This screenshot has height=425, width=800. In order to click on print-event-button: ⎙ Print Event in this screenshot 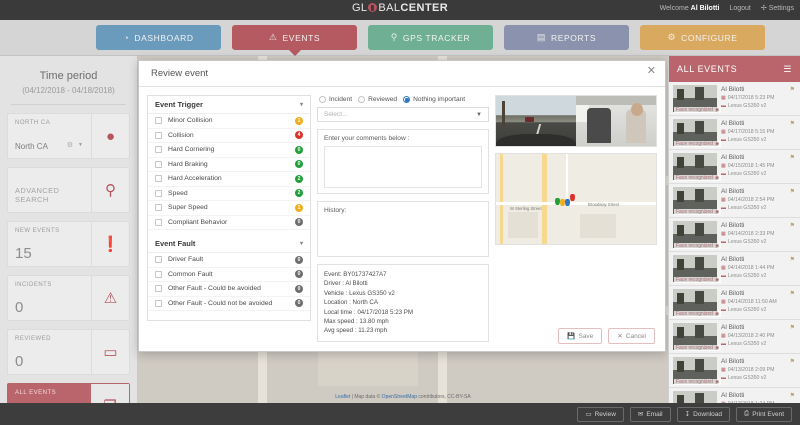, I will do `click(764, 414)`.